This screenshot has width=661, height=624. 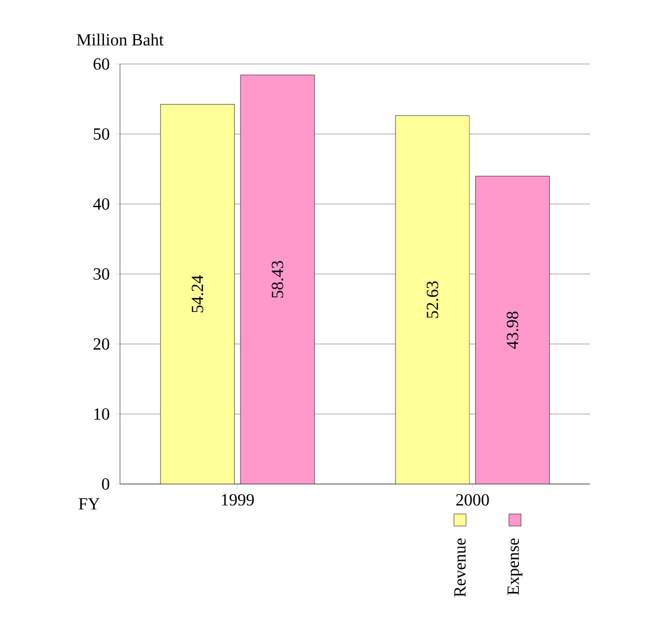 I want to click on data-label: 52.63, so click(x=432, y=299).